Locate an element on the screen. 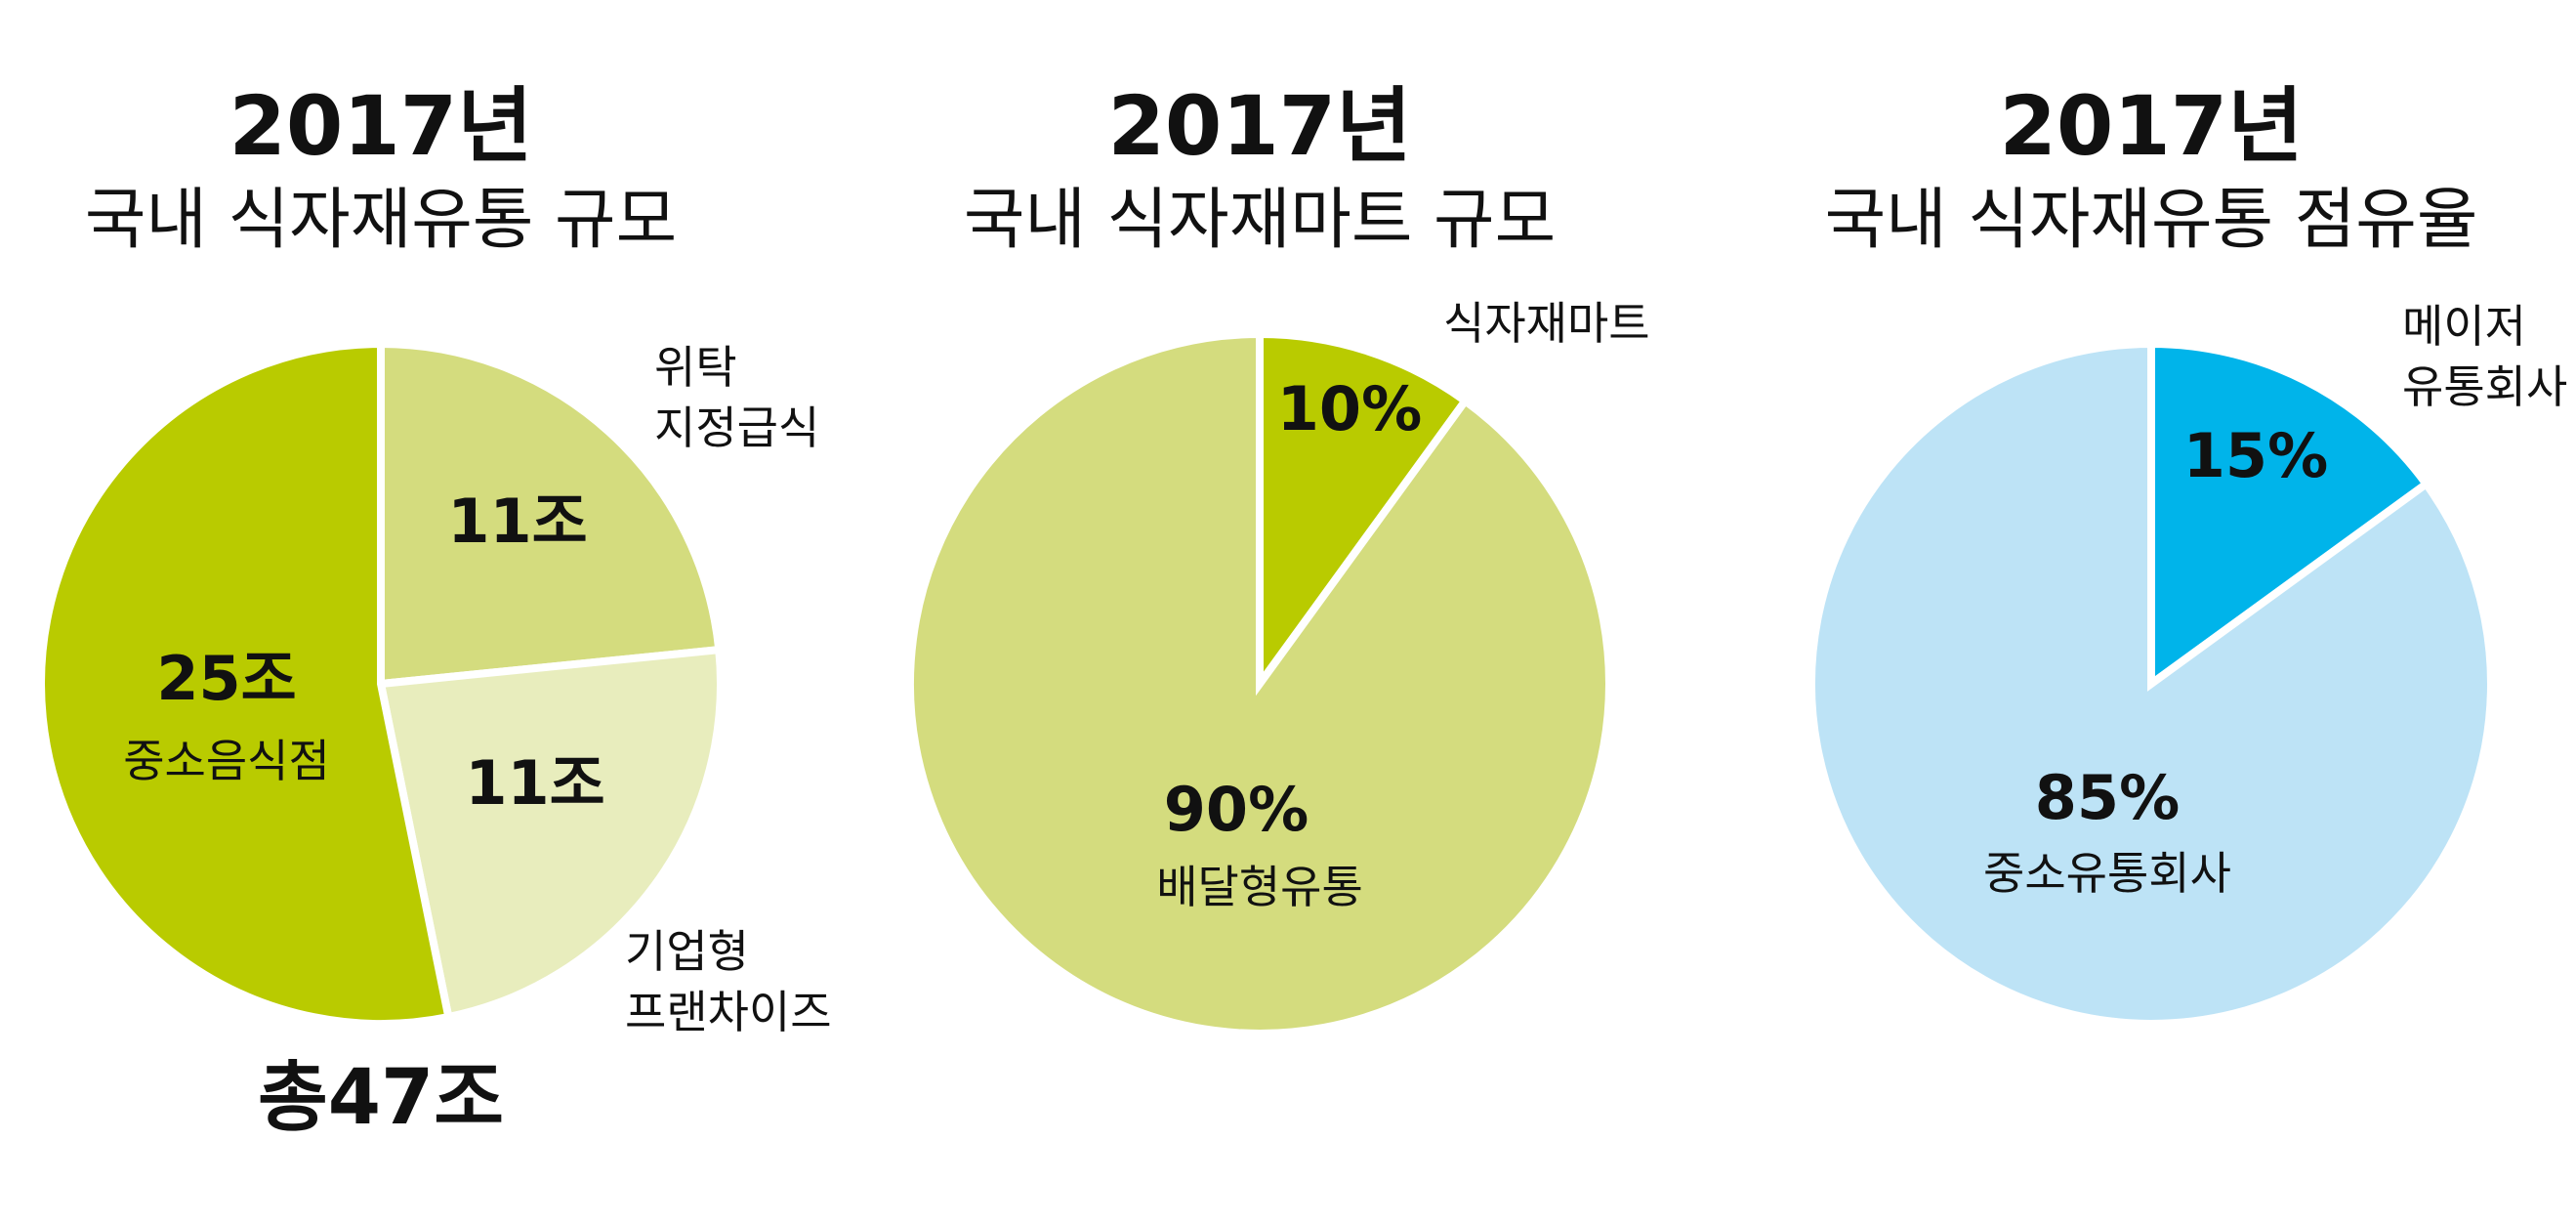 Image resolution: width=2576 pixels, height=1225 pixels. chart-2-value-label-2: 90% is located at coordinates (1237, 810).